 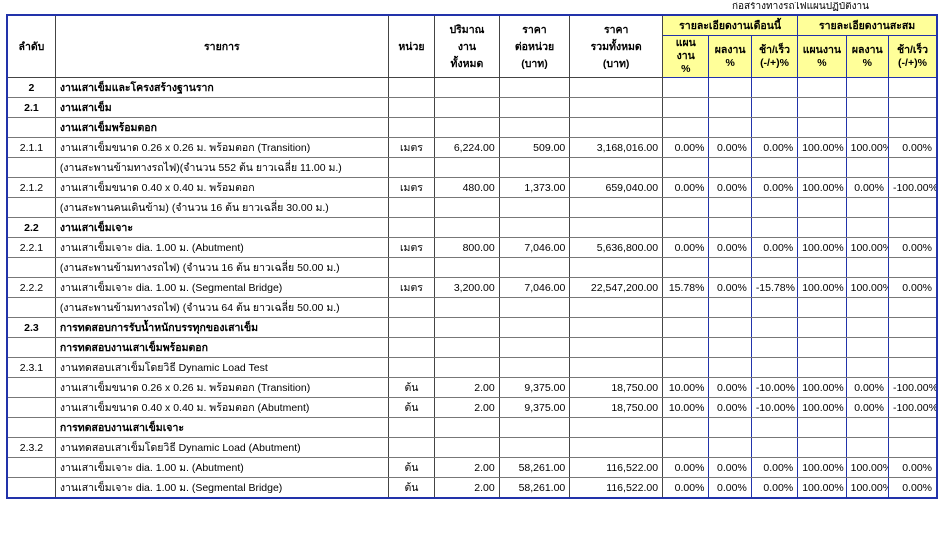 What do you see at coordinates (221, 248) in the screenshot?
I see `cell-description: งานเสาเข็มเจาะ dia. 1.00 ม. (Abutment)` at bounding box center [221, 248].